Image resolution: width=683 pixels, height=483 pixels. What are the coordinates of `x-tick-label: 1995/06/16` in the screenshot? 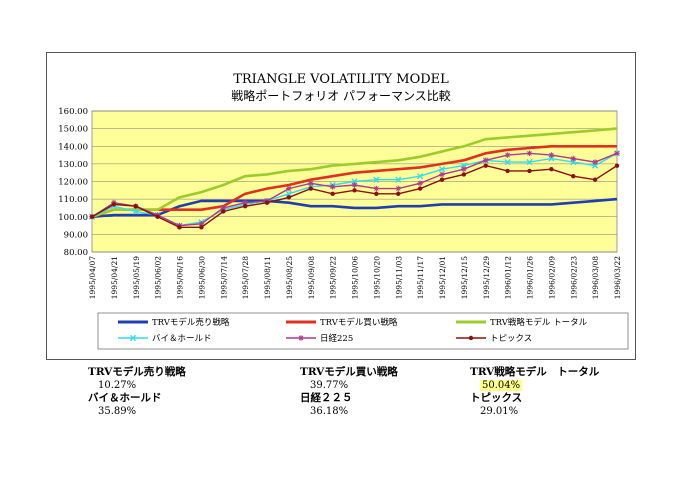 It's located at (180, 277).